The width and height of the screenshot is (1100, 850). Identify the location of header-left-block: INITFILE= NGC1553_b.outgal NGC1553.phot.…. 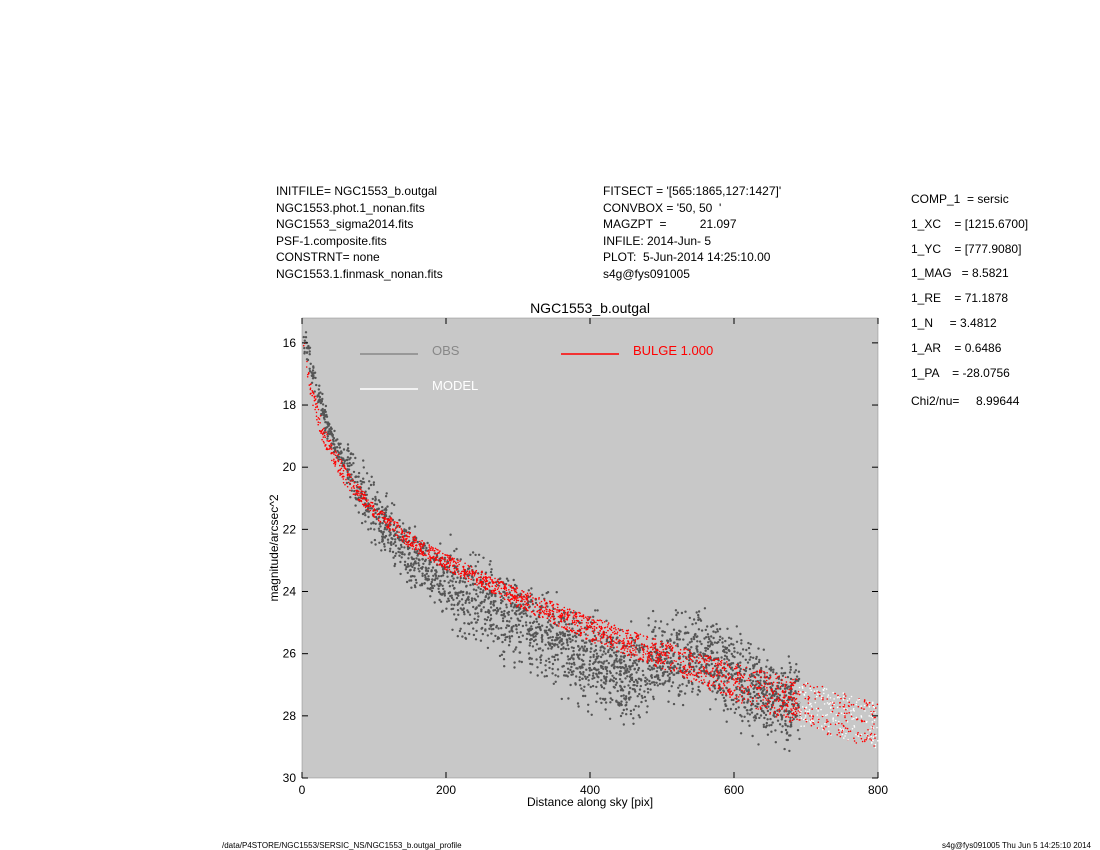
(359, 232).